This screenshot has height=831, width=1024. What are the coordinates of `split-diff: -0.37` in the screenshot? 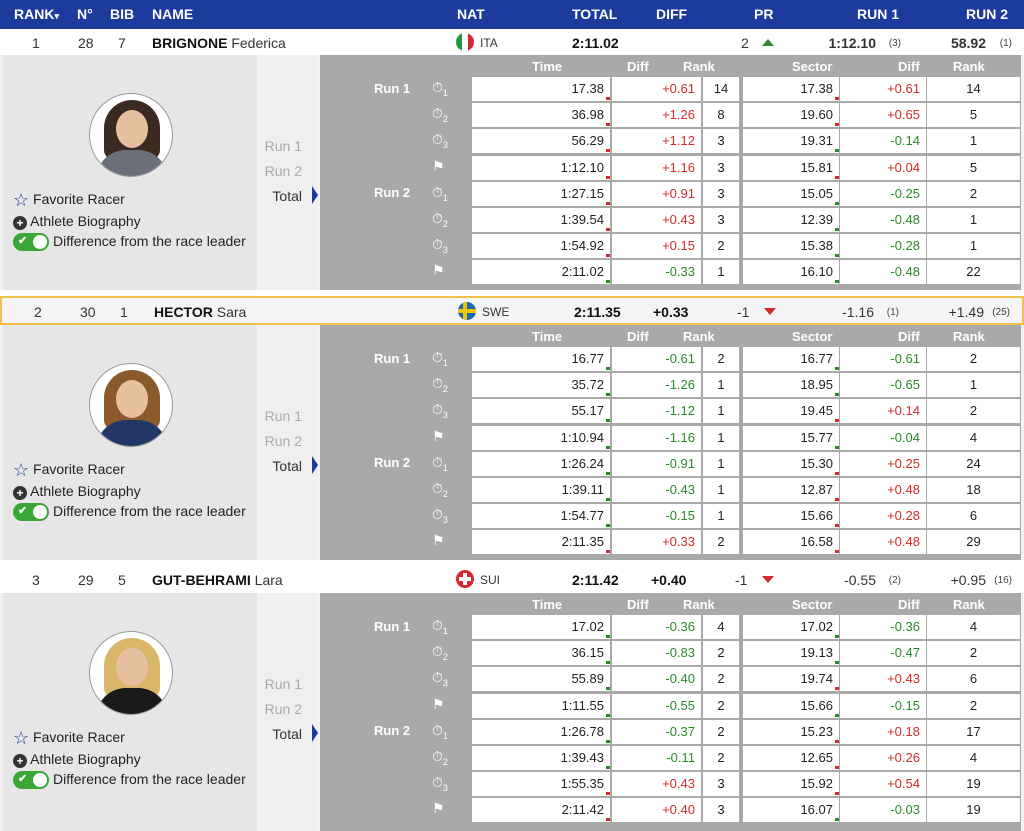 It's located at (656, 731).